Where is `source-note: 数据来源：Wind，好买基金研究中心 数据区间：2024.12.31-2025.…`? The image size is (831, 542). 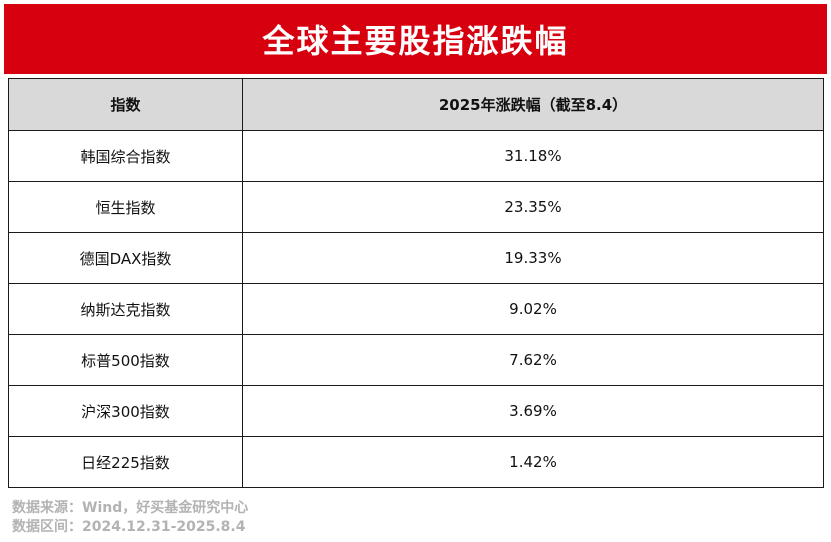
source-note: 数据来源：Wind，好买基金研究中心 数据区间：2024.12.31-2025.… is located at coordinates (130, 518).